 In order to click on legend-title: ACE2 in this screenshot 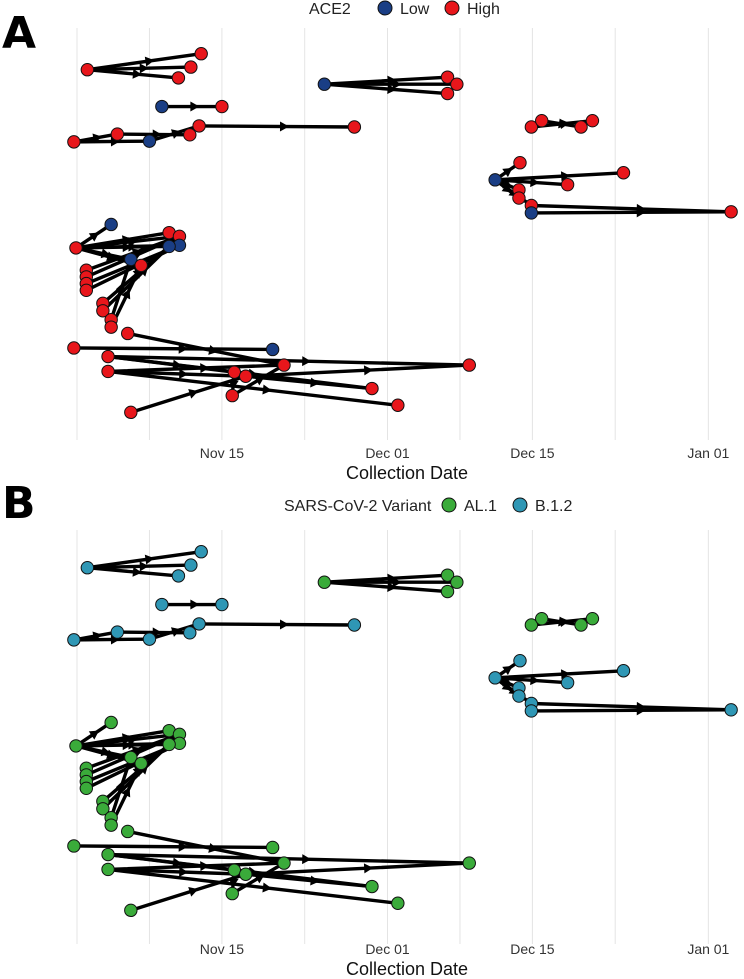, I will do `click(330, 9)`.